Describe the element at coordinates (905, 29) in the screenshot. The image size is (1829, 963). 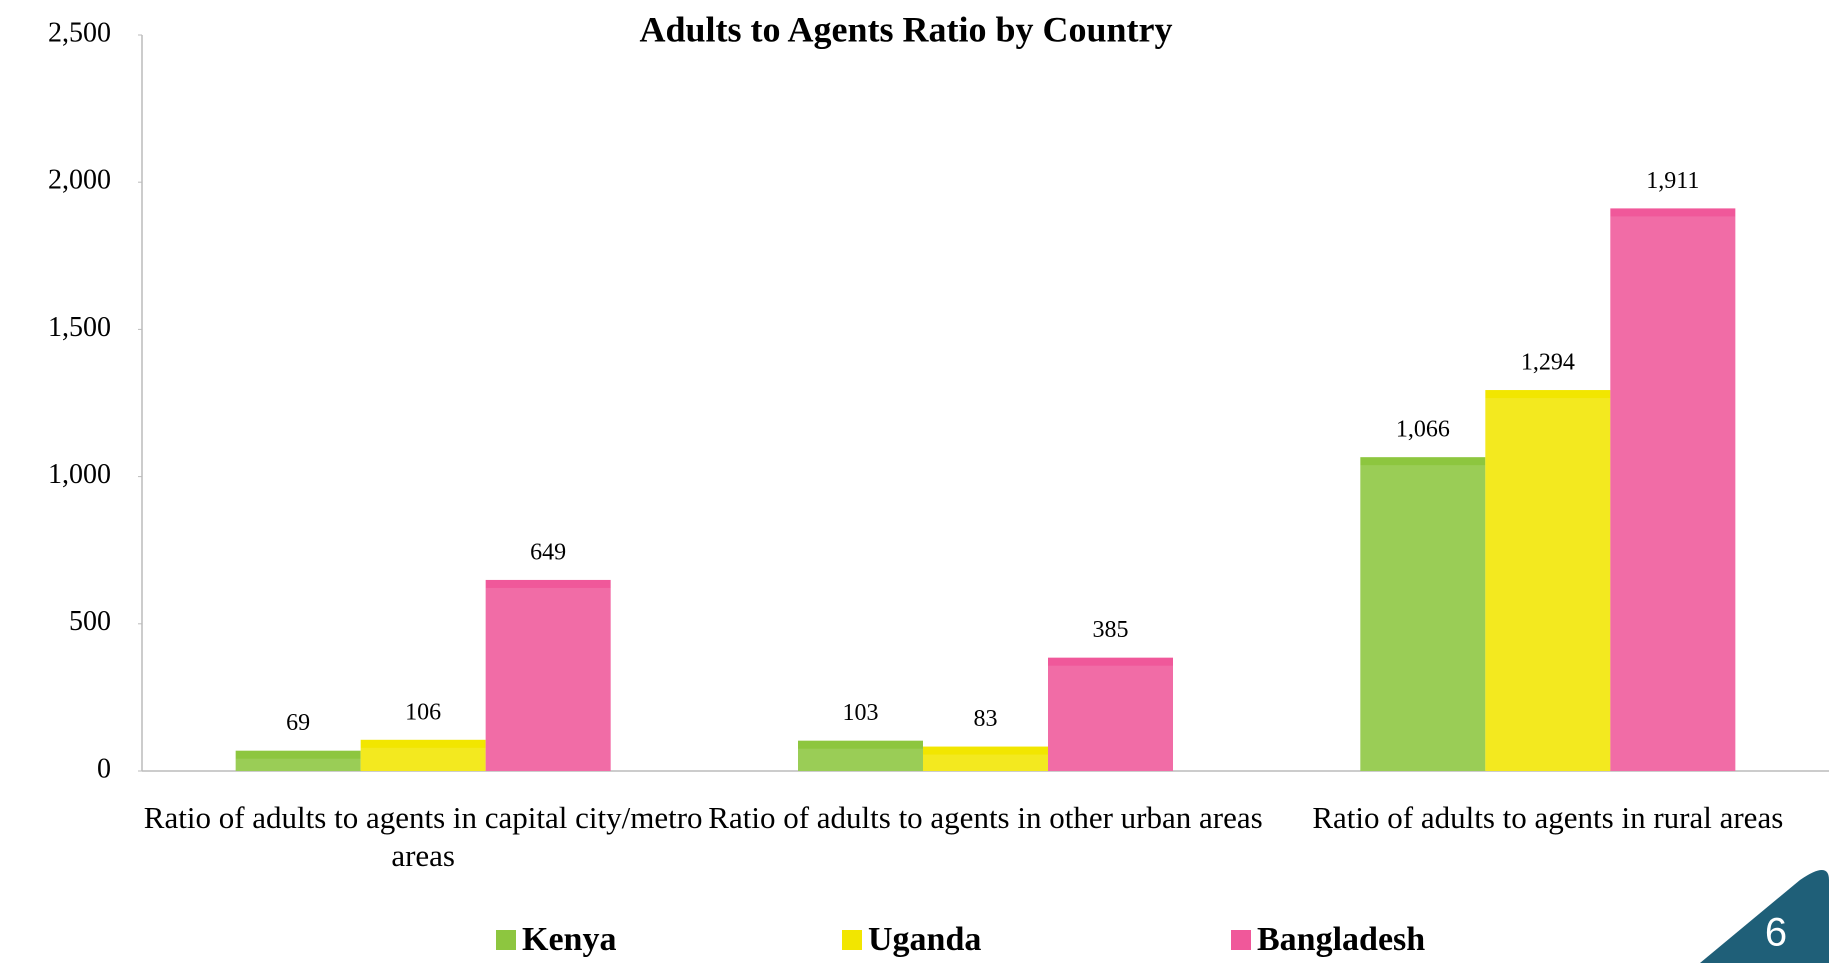
I see `chart-title: Adults to Agents Ratio by Country` at that location.